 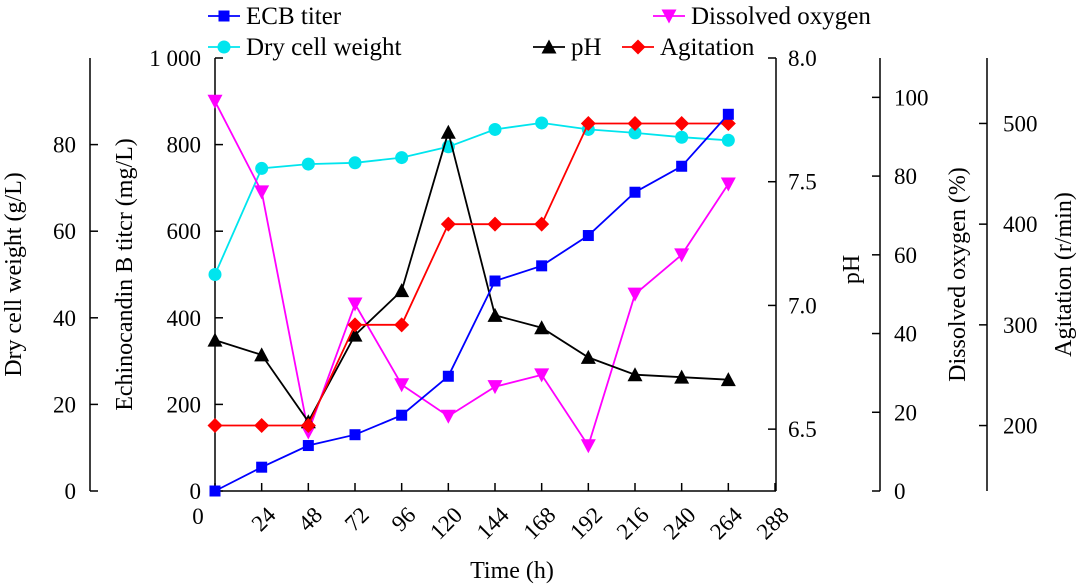 I want to click on do-axis-label: Dissolved oxygen (%), so click(x=958, y=274).